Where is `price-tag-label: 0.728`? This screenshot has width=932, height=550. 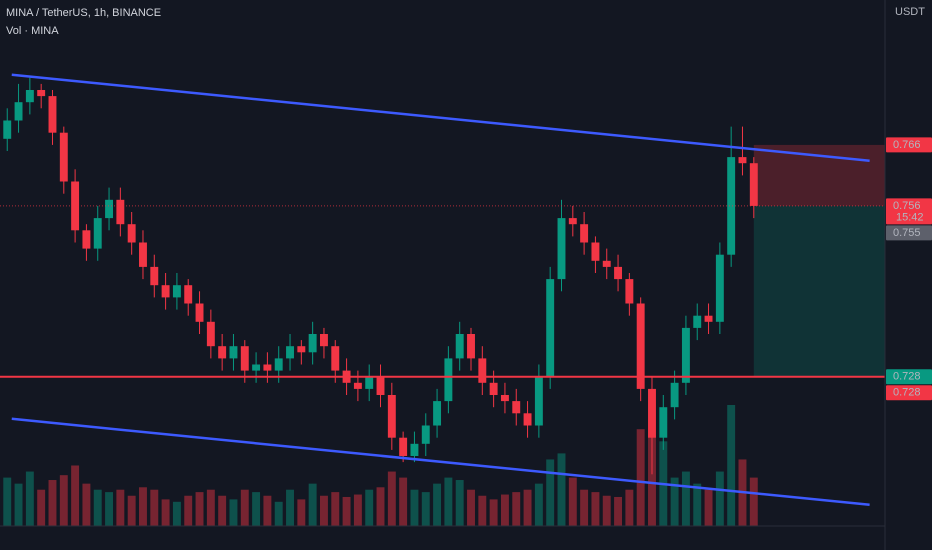
price-tag-label: 0.728 is located at coordinates (907, 377).